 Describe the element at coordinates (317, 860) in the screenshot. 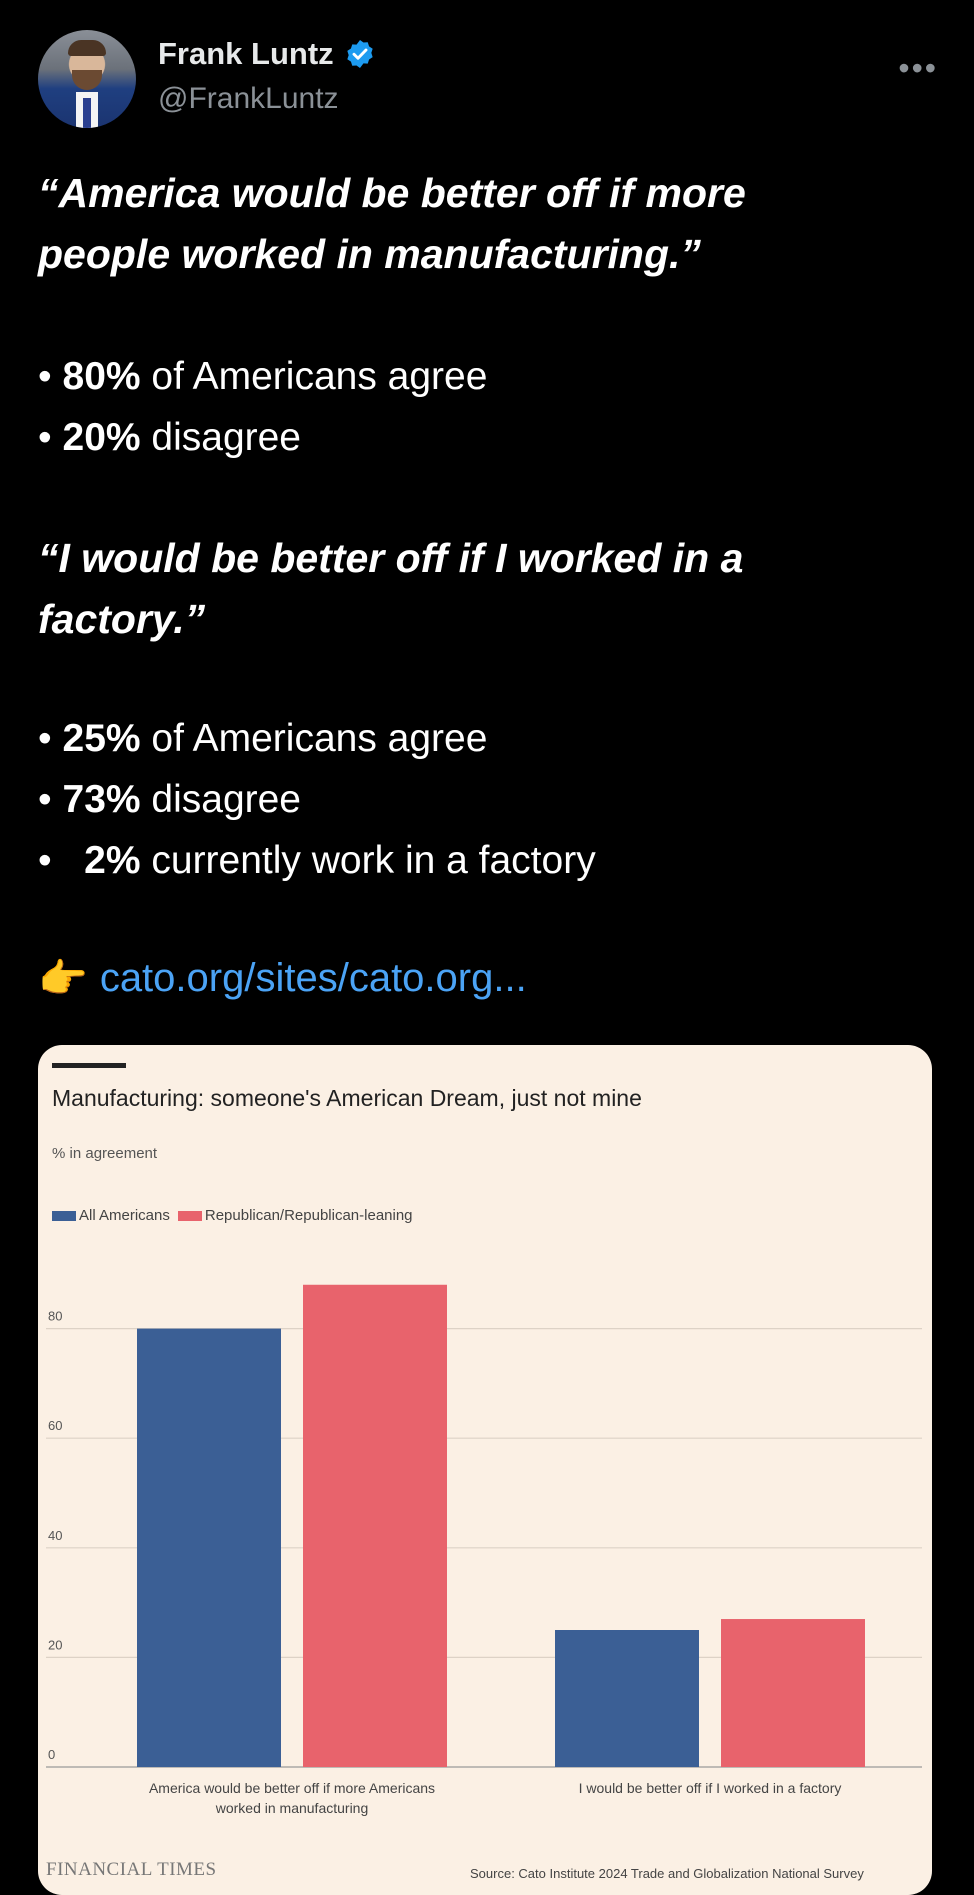

I see `bullet-item: • 2% currently work in a factory` at that location.